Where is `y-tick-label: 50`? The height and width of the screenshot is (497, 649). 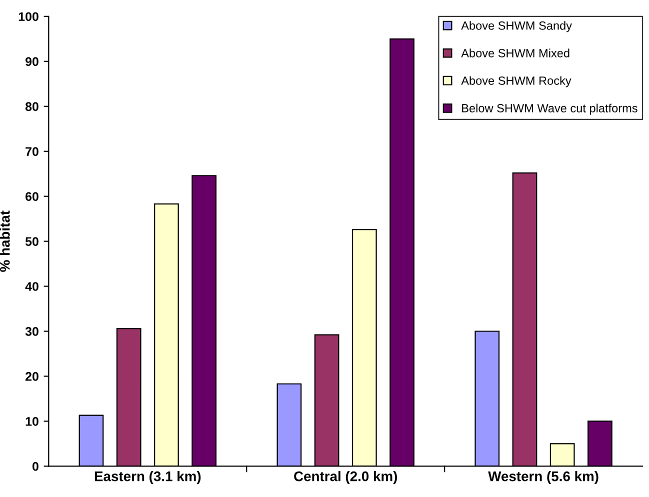 y-tick-label: 50 is located at coordinates (31, 241).